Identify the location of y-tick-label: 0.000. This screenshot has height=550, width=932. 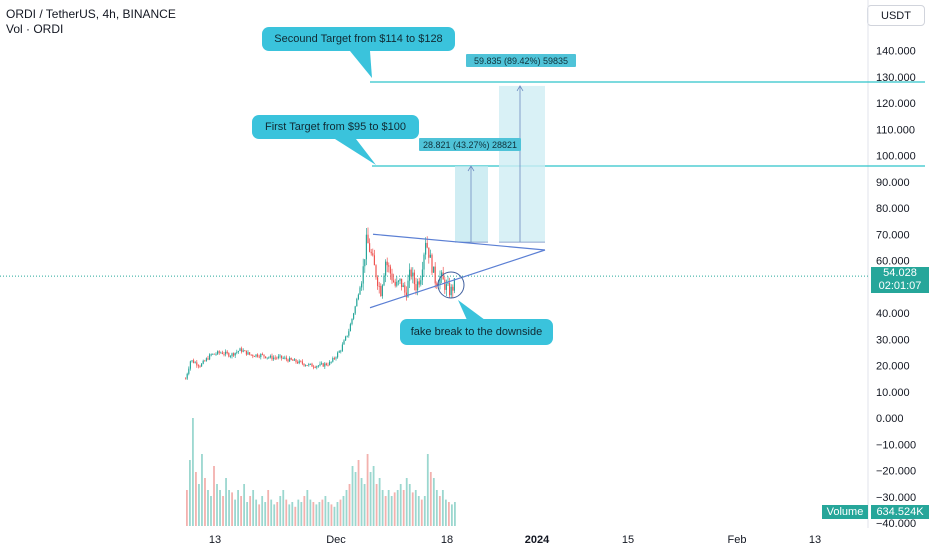
(890, 419).